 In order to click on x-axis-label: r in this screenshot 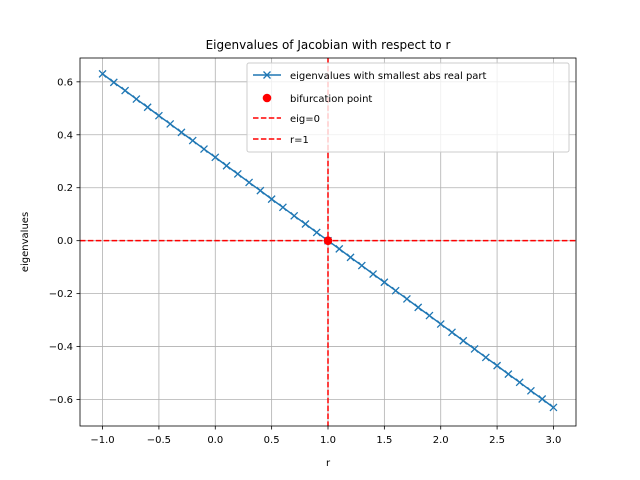, I will do `click(328, 463)`.